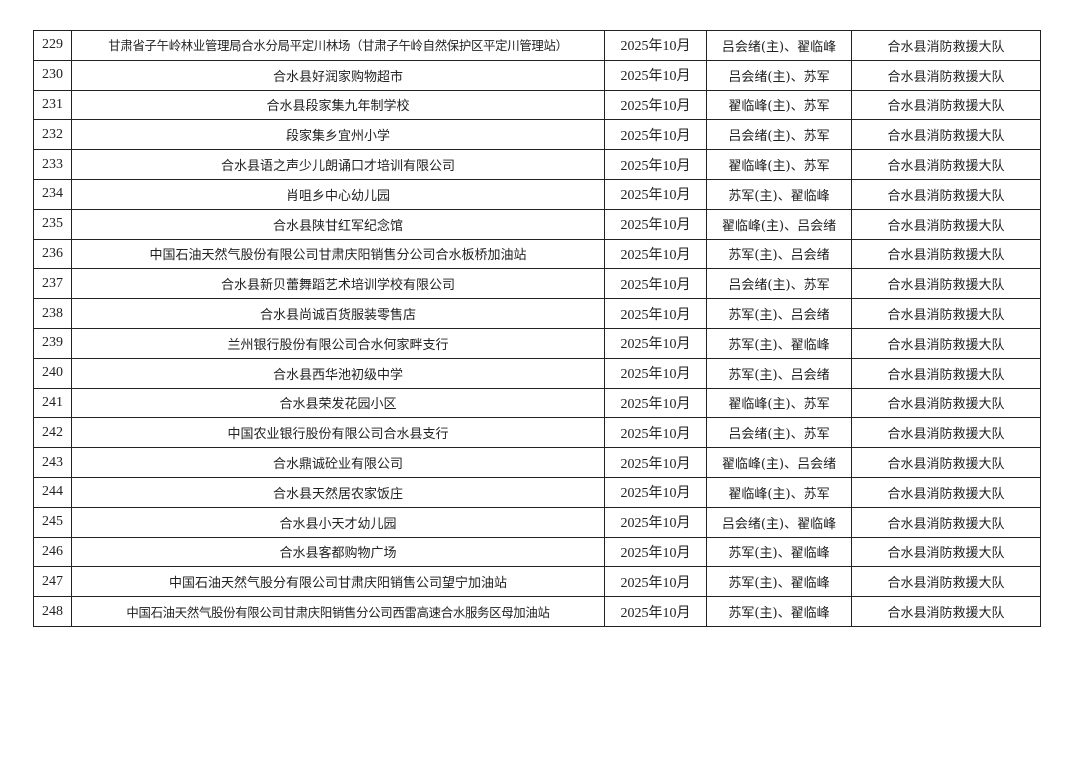 This screenshot has width=1080, height=764. I want to click on unit-name-cell: 中国农业银行股份有限公司合水县支行, so click(338, 433).